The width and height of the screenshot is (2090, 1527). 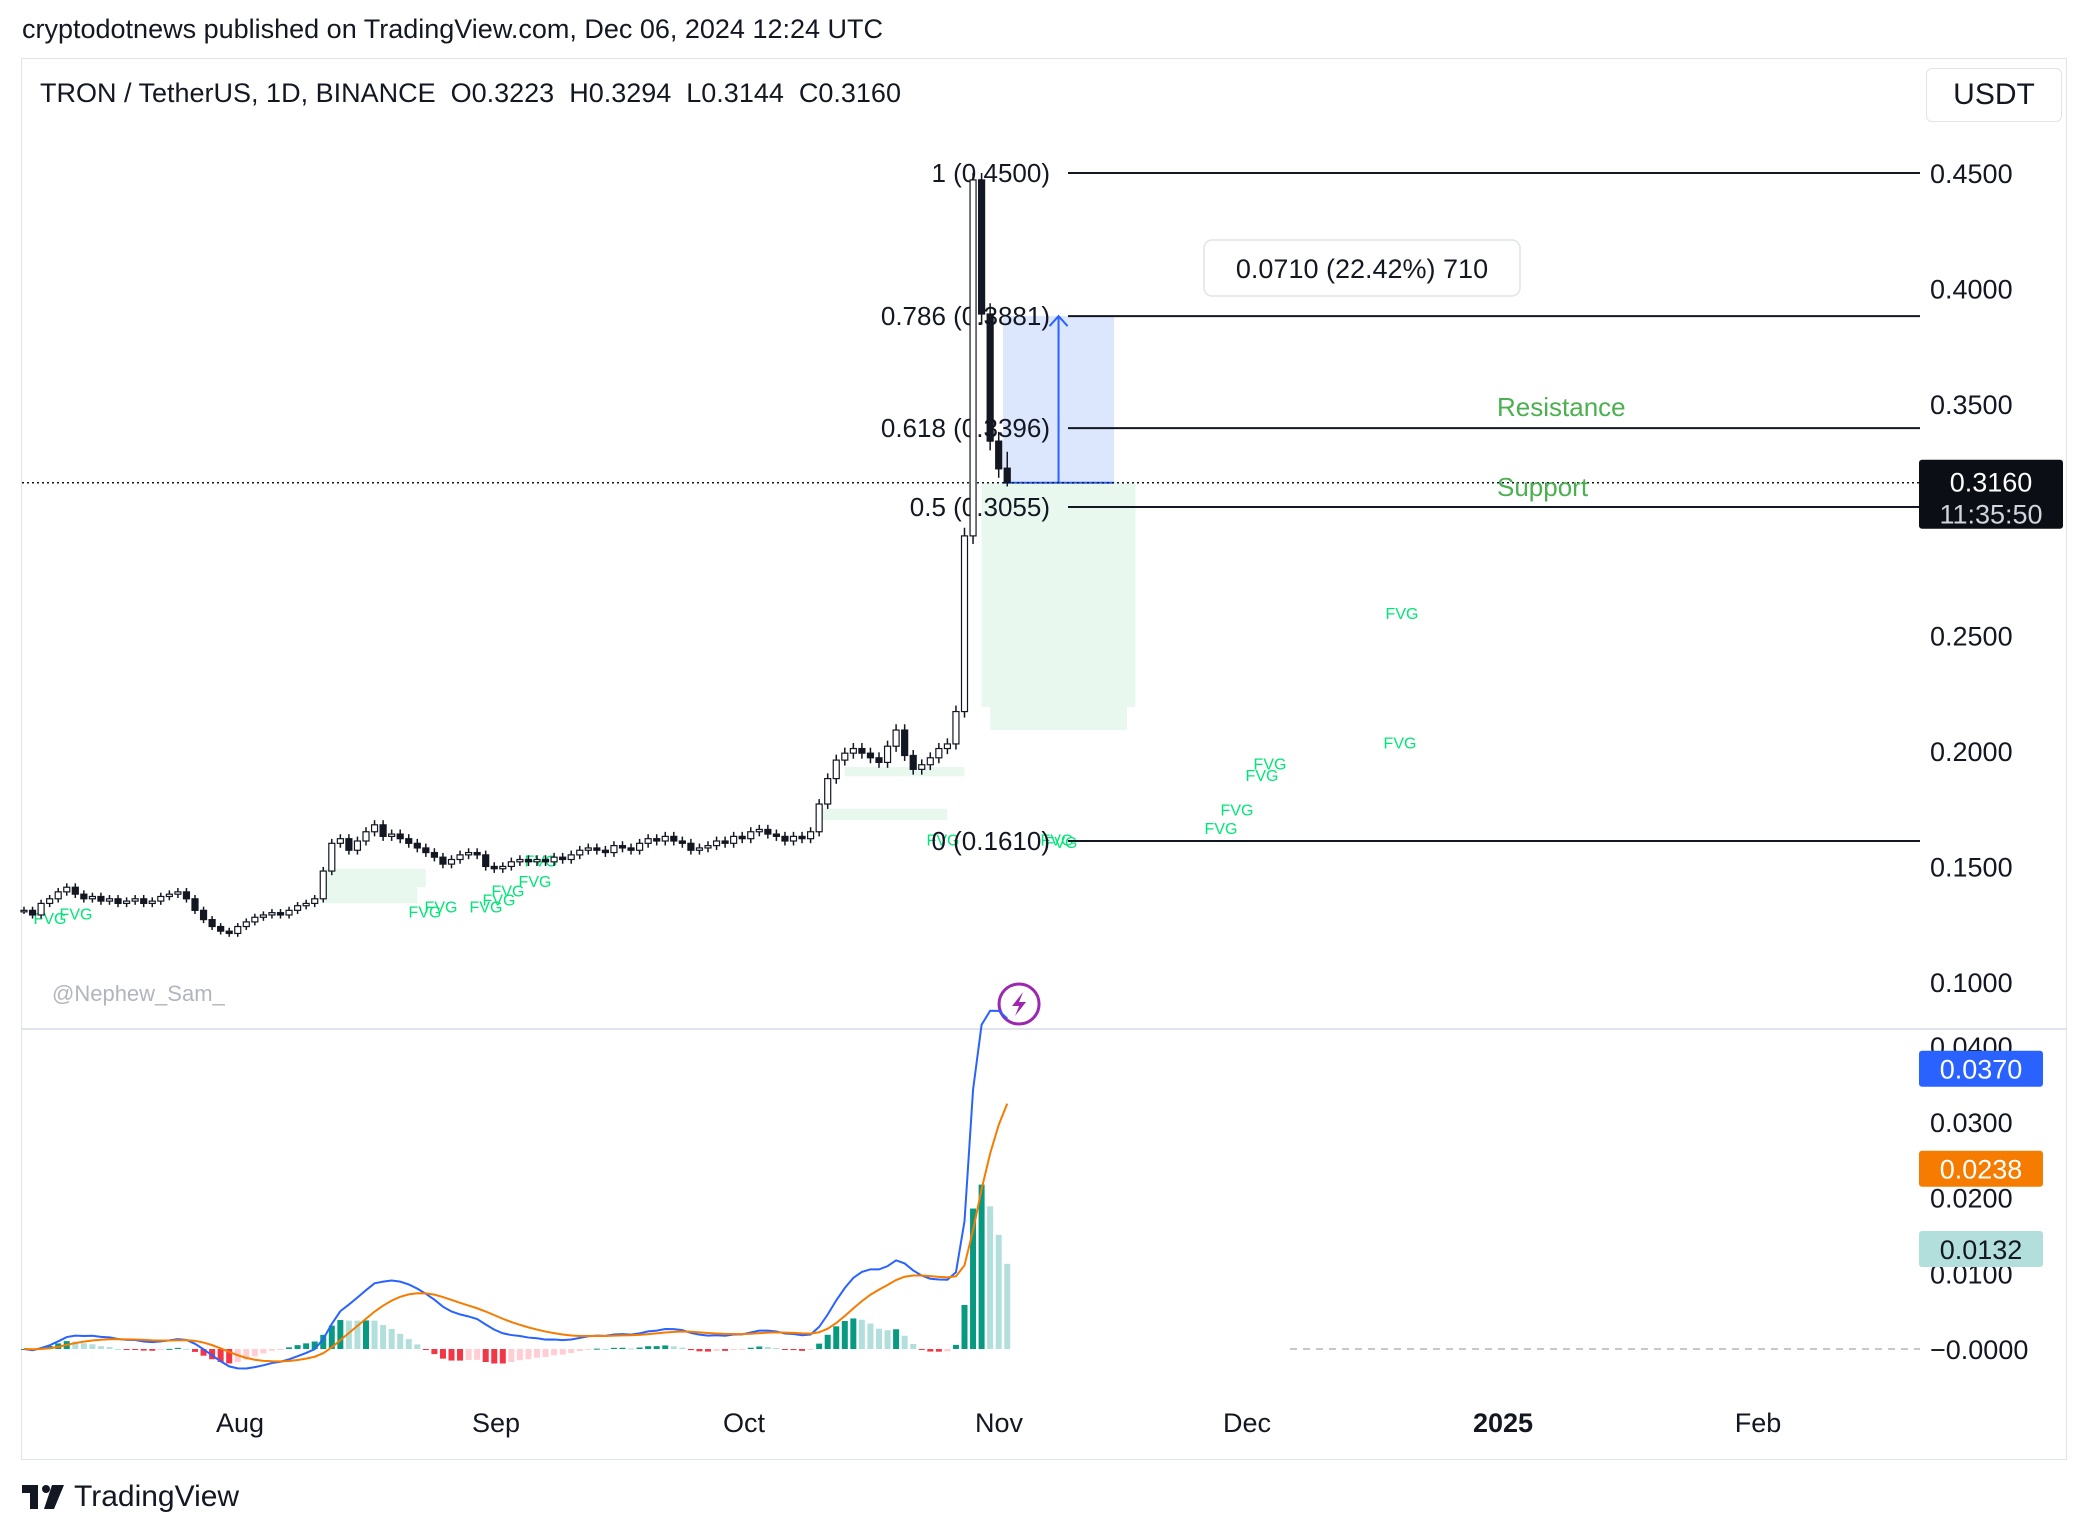 I want to click on countdown-value: 11:35:50, so click(x=1990, y=515).